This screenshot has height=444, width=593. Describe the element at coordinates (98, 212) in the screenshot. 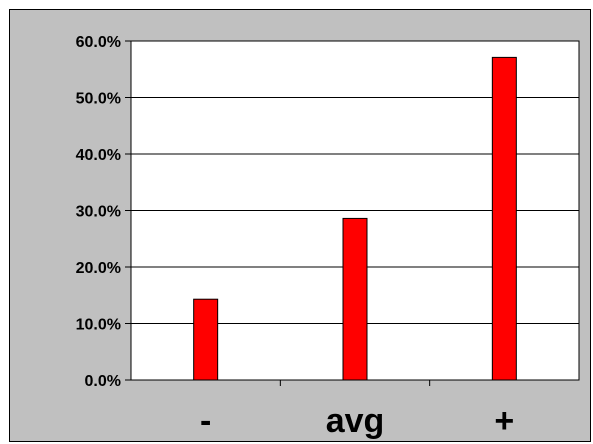

I see `y-tick-label: 30.0%` at that location.